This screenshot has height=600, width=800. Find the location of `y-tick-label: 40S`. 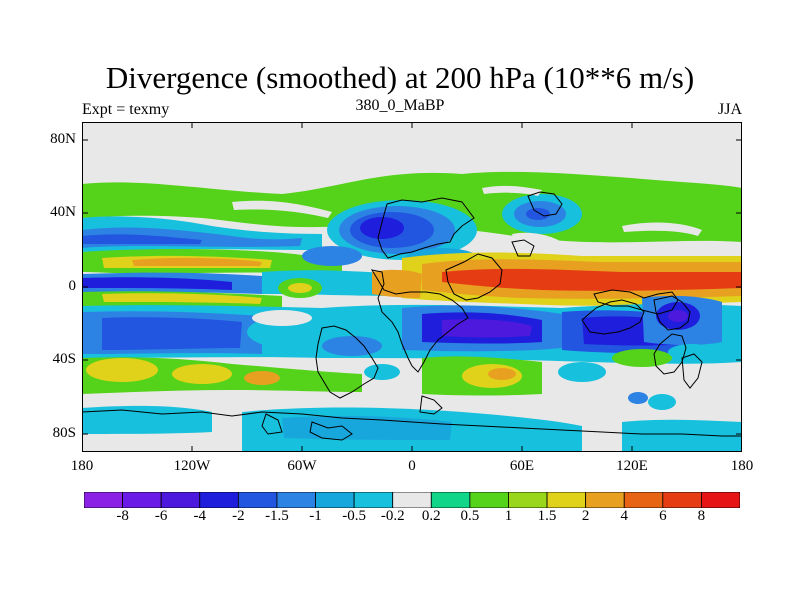

y-tick-label: 40S is located at coordinates (64, 359).